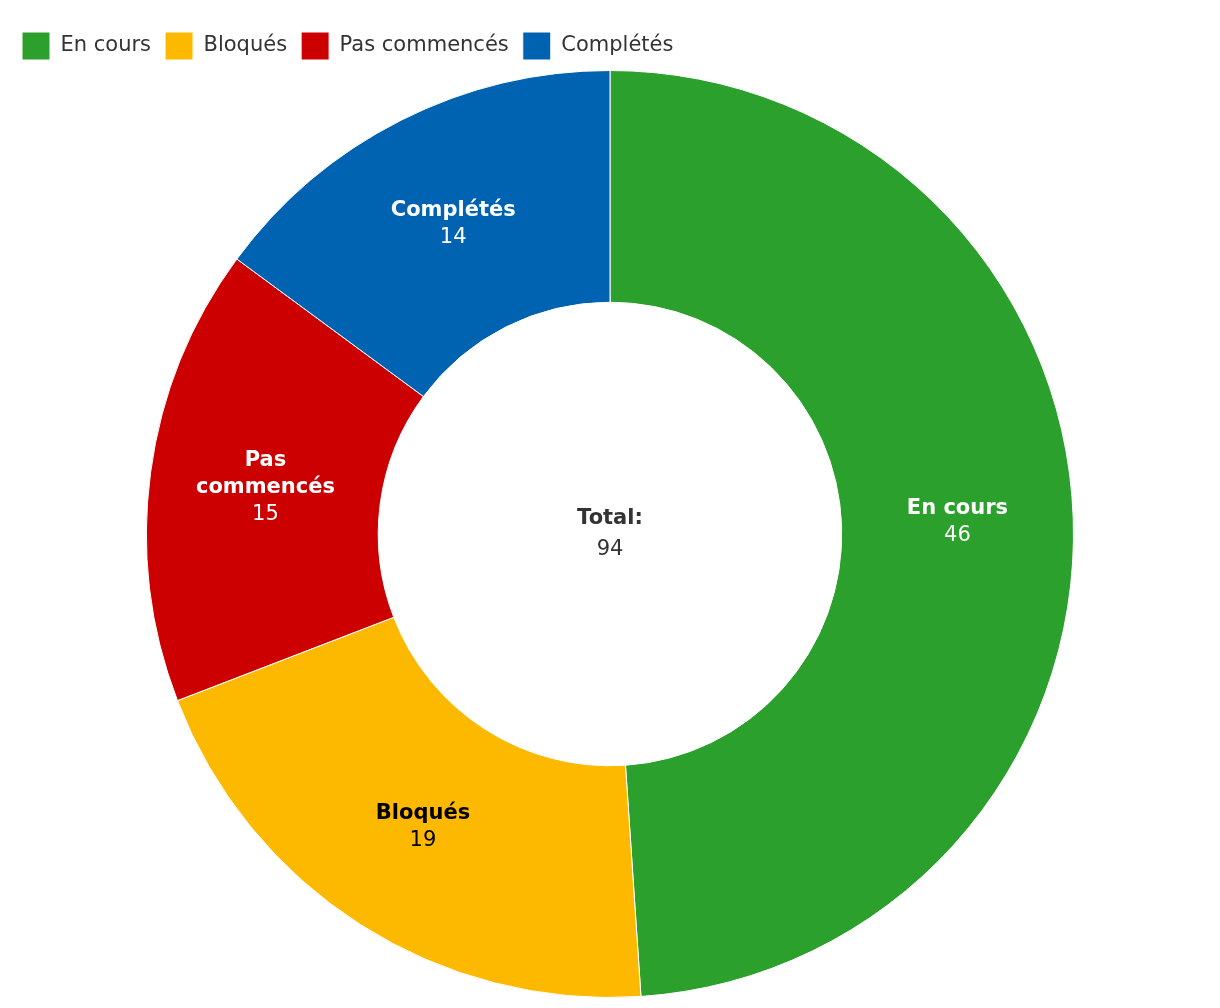  What do you see at coordinates (610, 516) in the screenshot?
I see `text: Total:` at bounding box center [610, 516].